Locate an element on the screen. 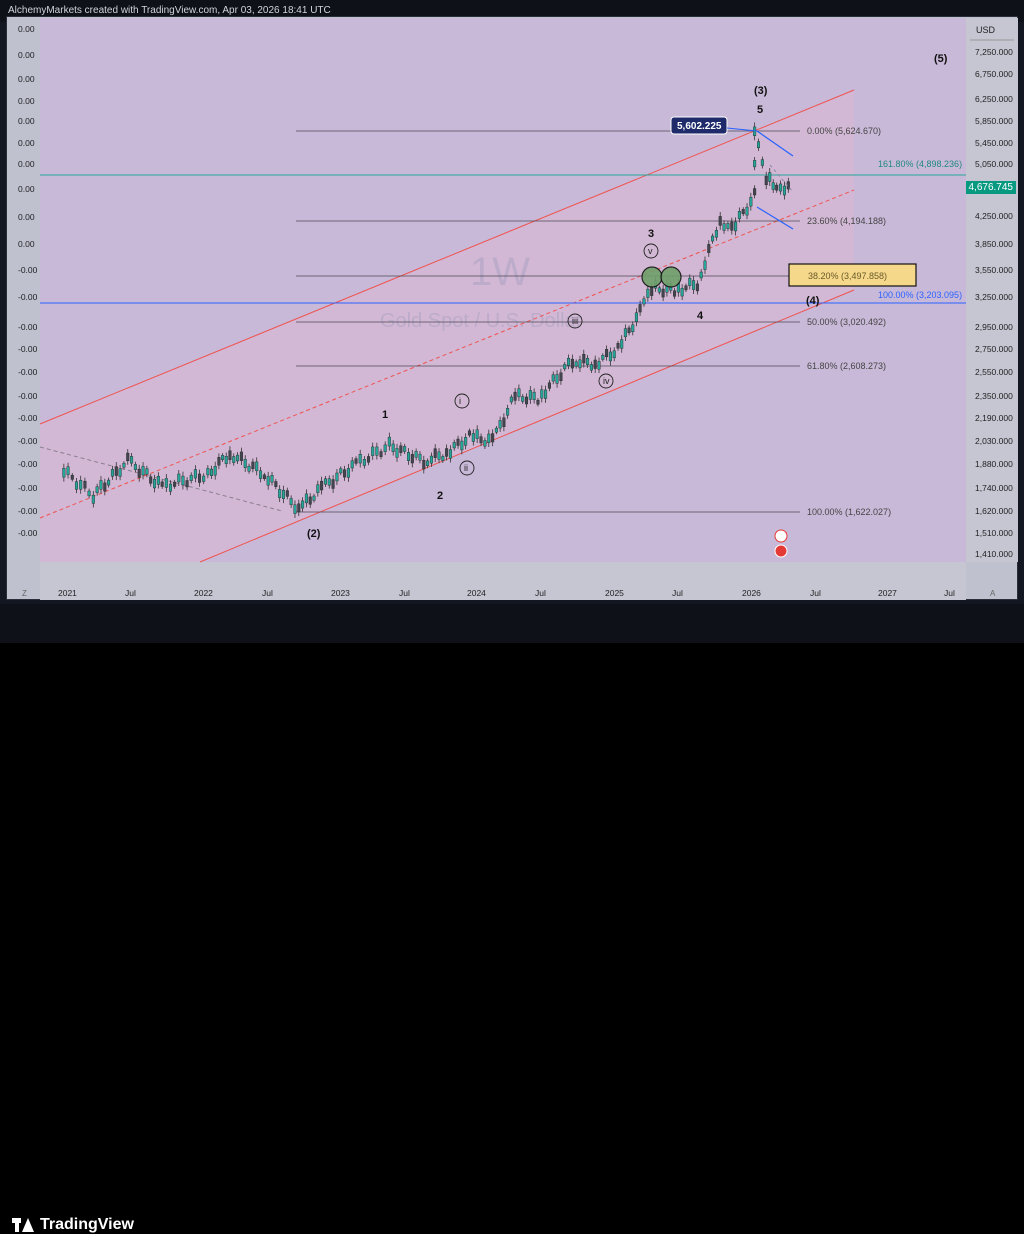 The width and height of the screenshot is (1024, 1234). wave-circle is located at coordinates (651, 251).